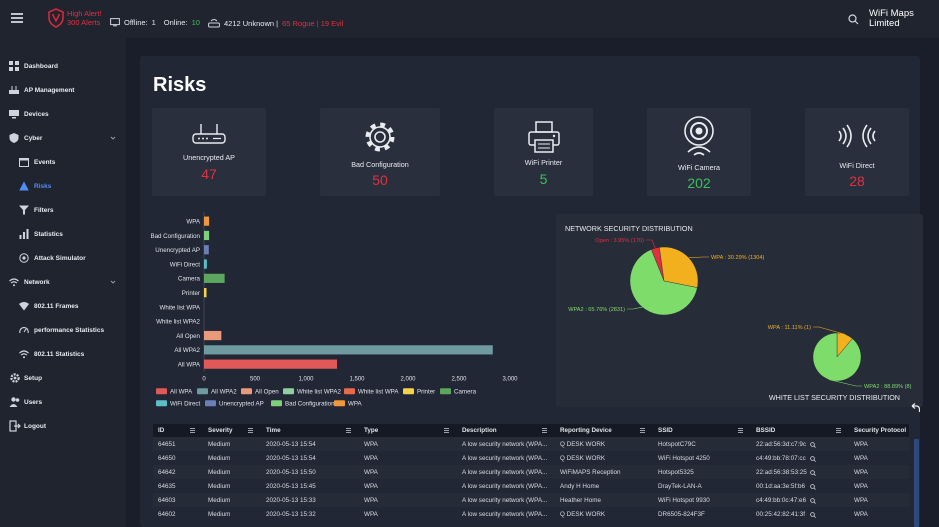 The width and height of the screenshot is (939, 527). I want to click on online-count: 10, so click(195, 22).